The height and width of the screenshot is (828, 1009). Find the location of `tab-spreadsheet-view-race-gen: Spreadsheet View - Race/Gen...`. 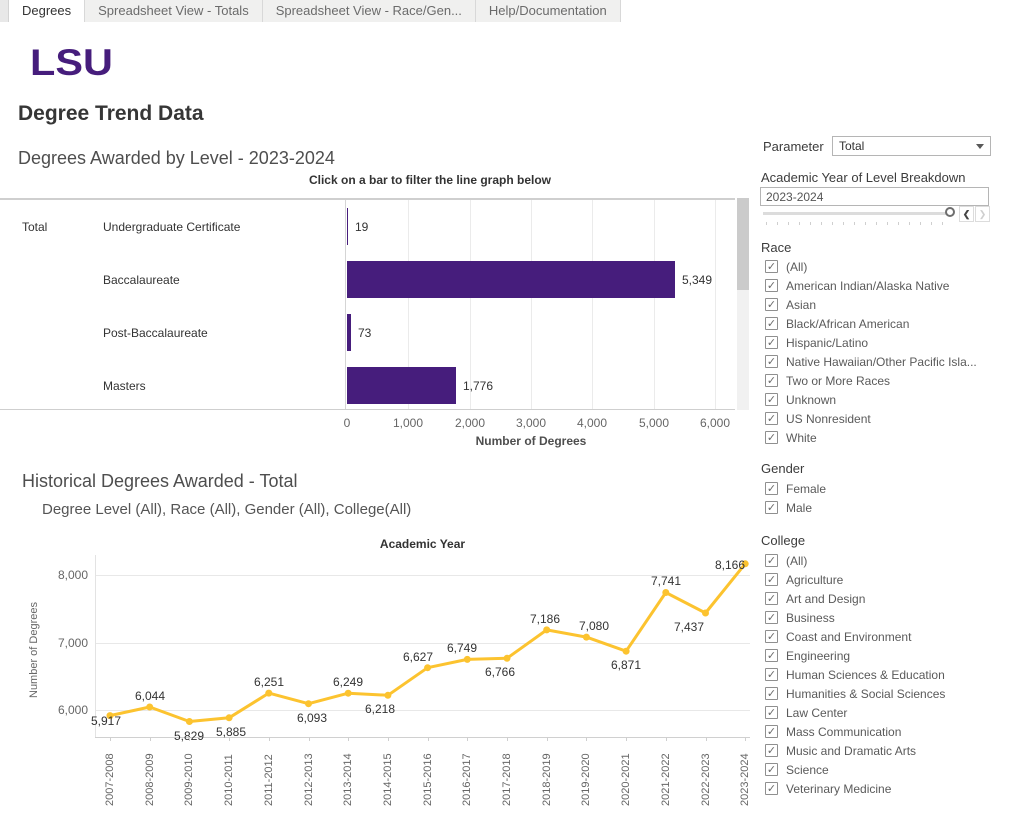

tab-spreadsheet-view-race-gen: Spreadsheet View - Race/Gen... is located at coordinates (369, 11).